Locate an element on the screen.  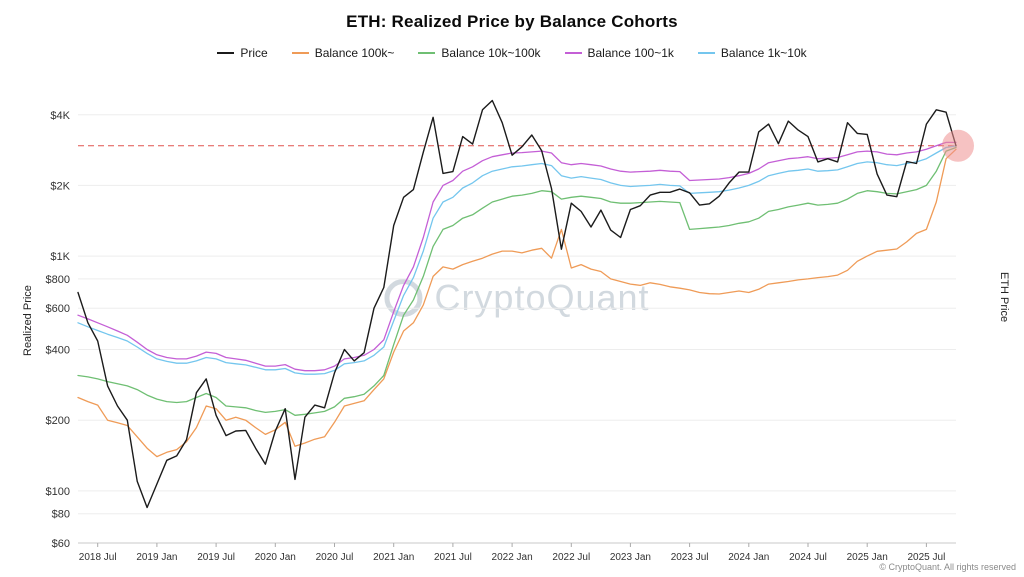
y-tick-label: $2K is located at coordinates (60, 186).